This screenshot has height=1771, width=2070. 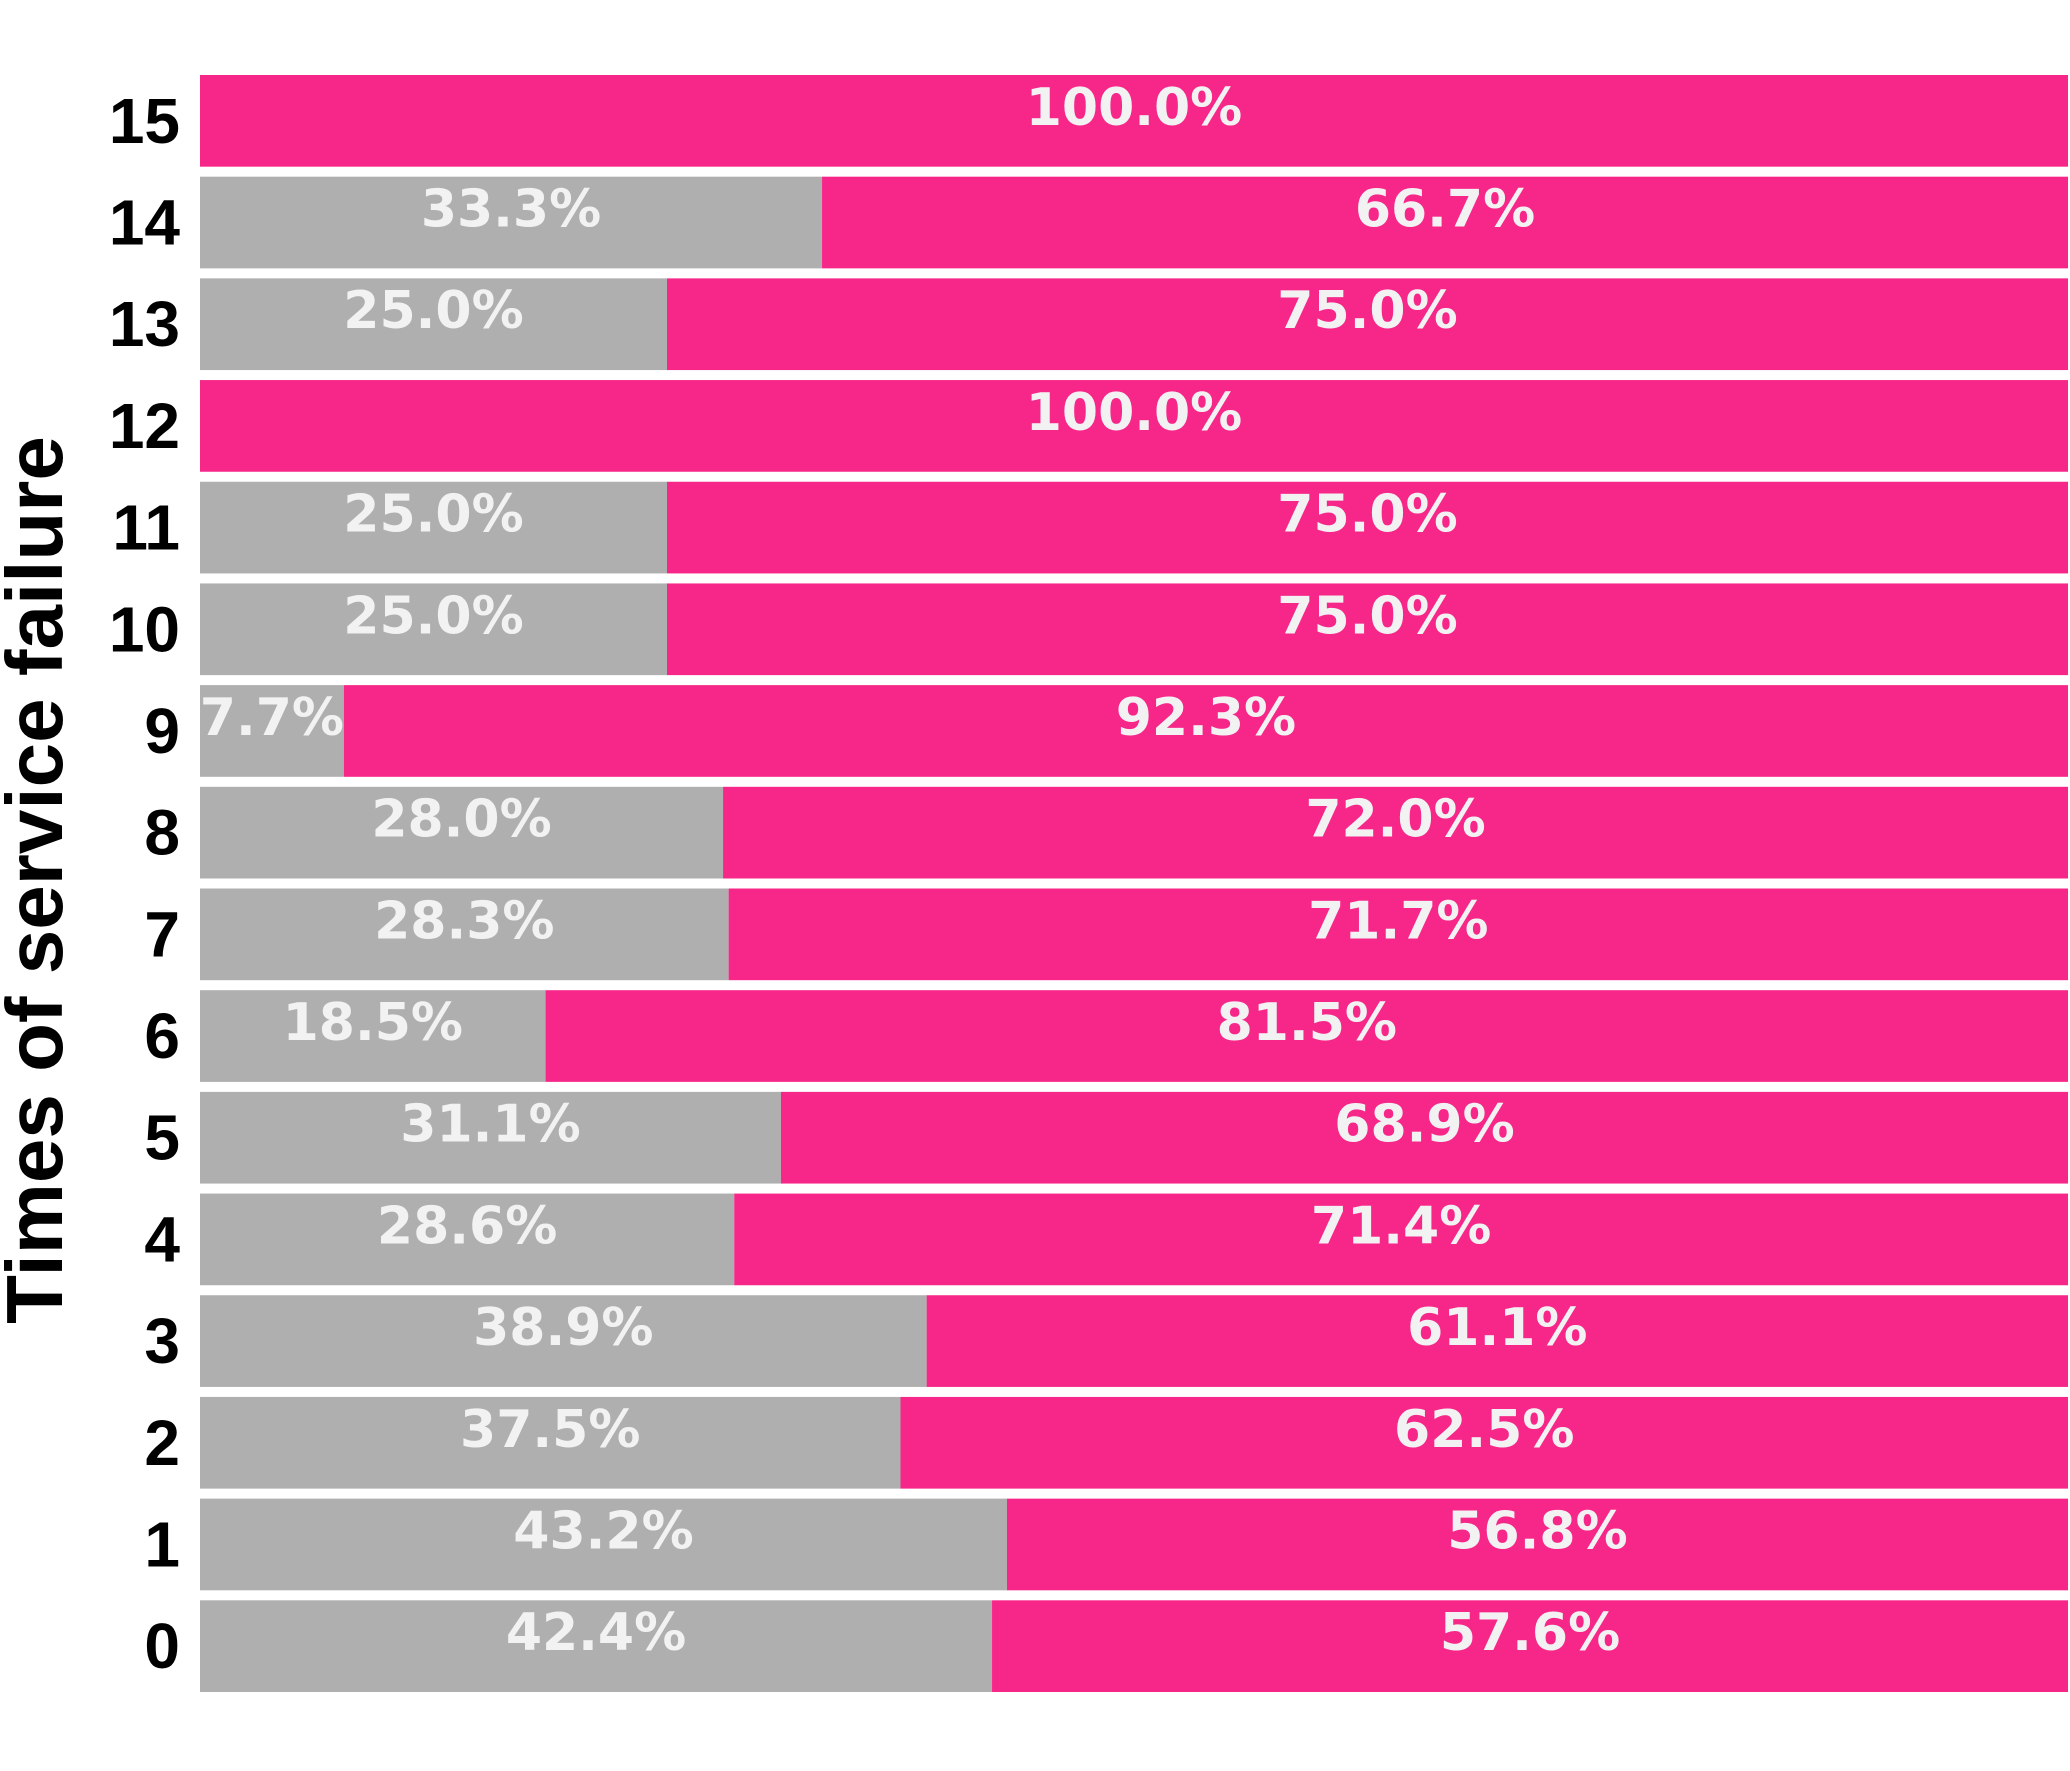 What do you see at coordinates (1497, 1328) in the screenshot?
I see `bar-value-label: 61.1%` at bounding box center [1497, 1328].